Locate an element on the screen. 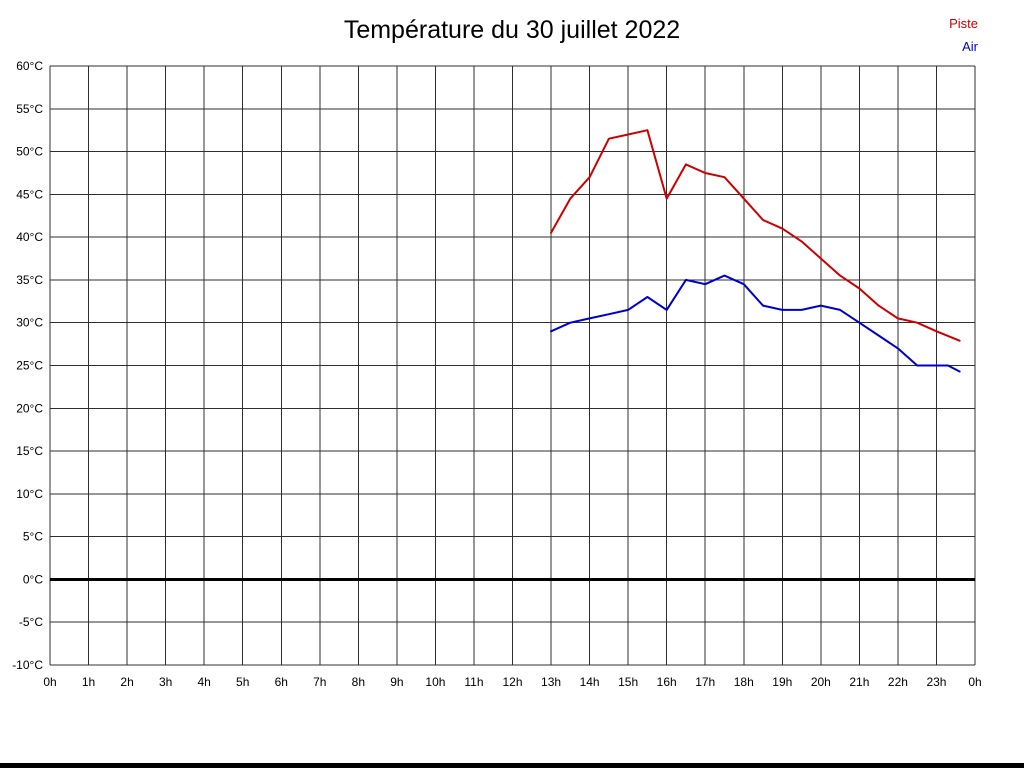 This screenshot has width=1024, height=768. y-tick-label: 30°C is located at coordinates (29, 323).